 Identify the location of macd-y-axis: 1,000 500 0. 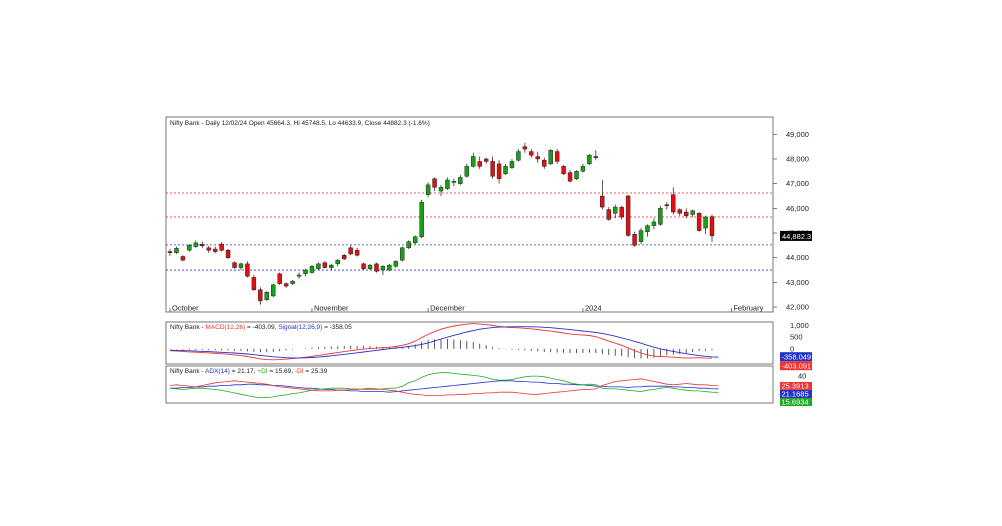
(799, 337).